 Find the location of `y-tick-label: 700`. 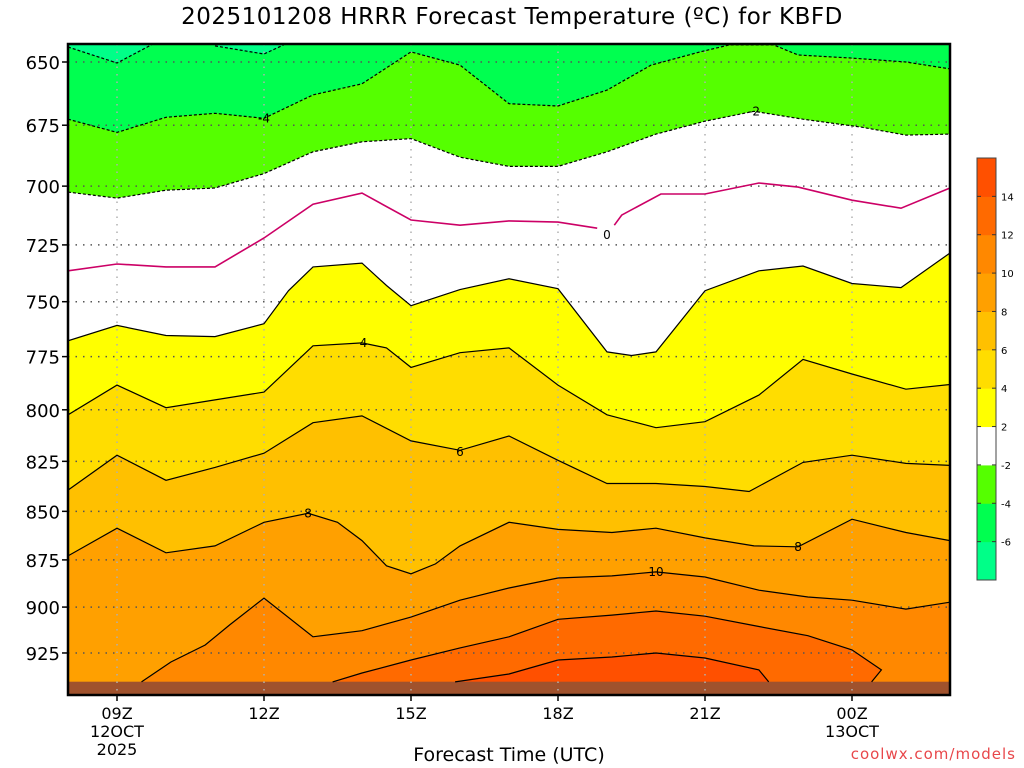

y-tick-label: 700 is located at coordinates (43, 187).